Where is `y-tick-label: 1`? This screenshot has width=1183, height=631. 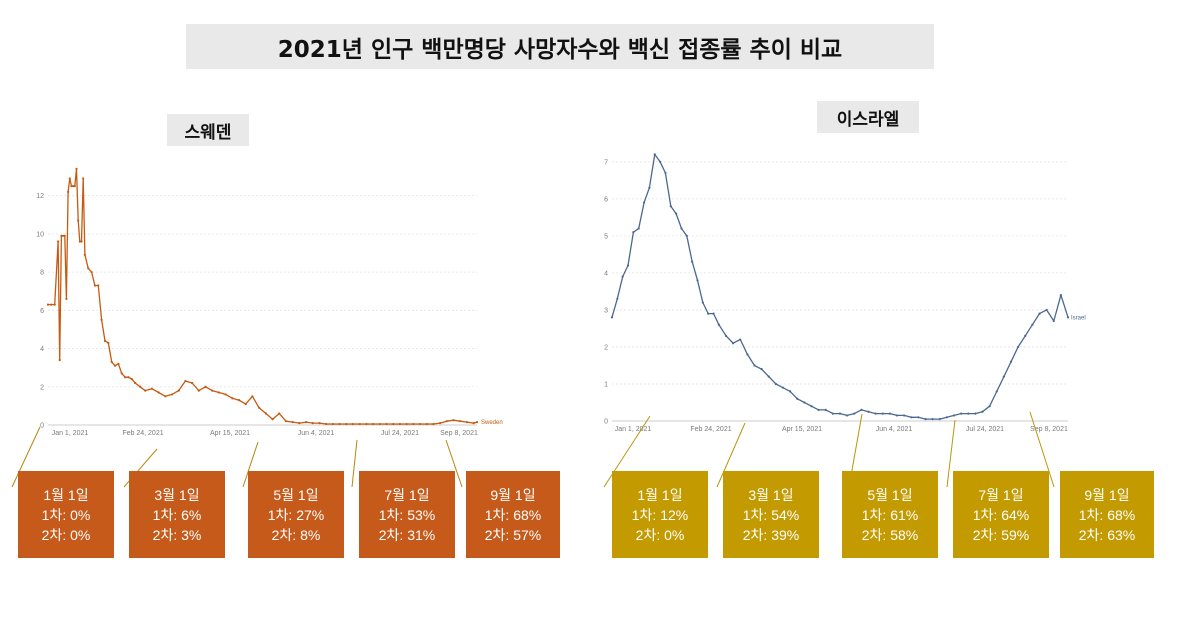
y-tick-label: 1 is located at coordinates (606, 384).